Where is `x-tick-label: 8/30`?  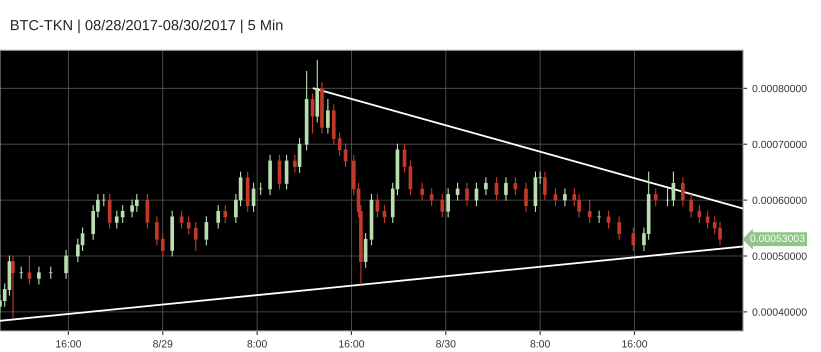
x-tick-label: 8/30 is located at coordinates (446, 344).